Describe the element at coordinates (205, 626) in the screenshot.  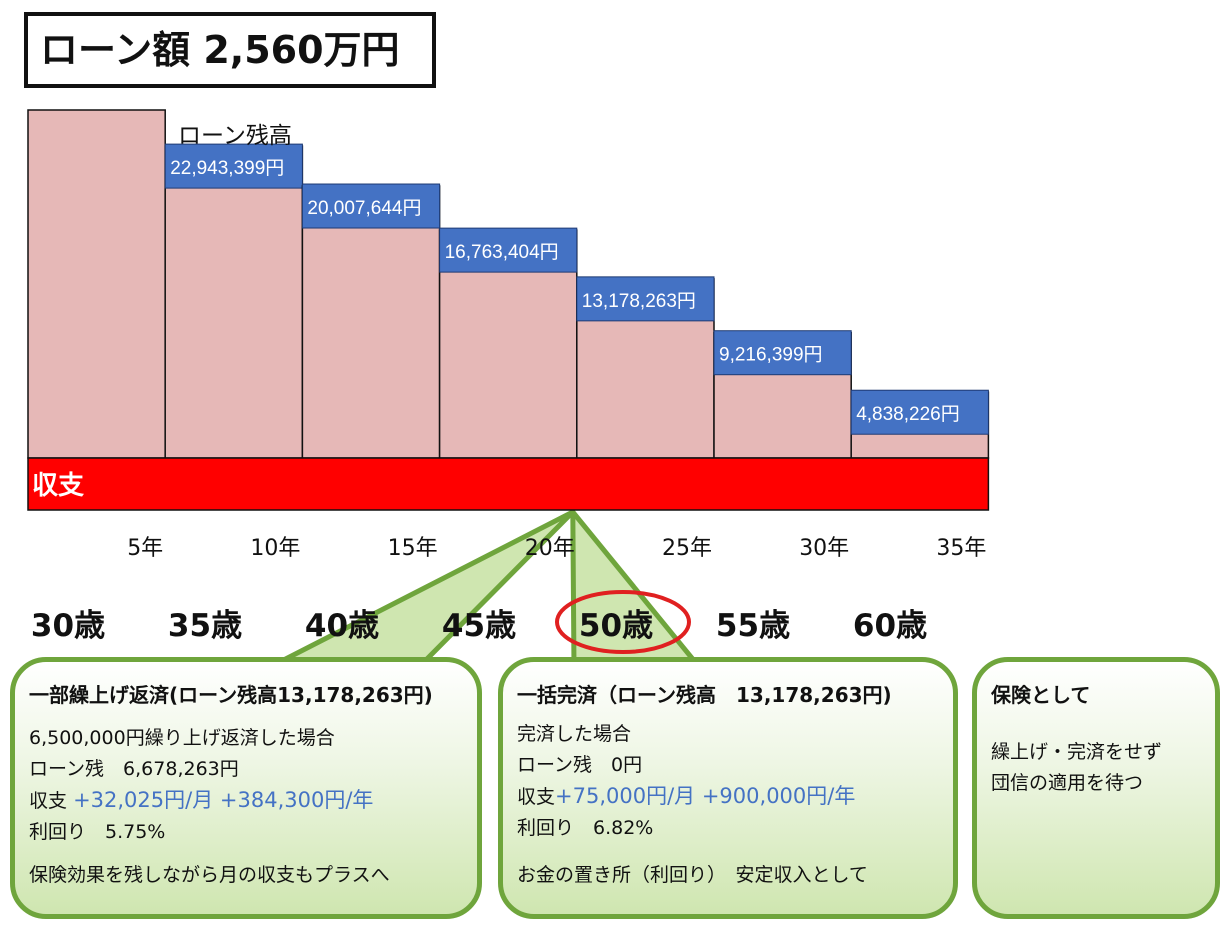
I see `age-label-2: 35歳` at that location.